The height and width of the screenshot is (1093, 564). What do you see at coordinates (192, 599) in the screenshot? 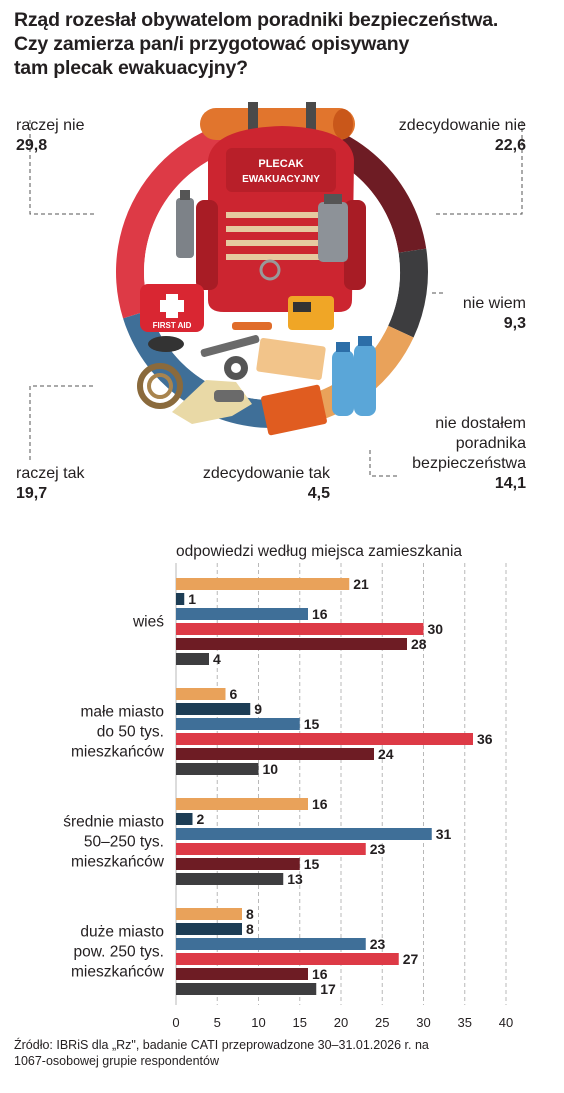
I see `bar-value-label: 1` at bounding box center [192, 599].